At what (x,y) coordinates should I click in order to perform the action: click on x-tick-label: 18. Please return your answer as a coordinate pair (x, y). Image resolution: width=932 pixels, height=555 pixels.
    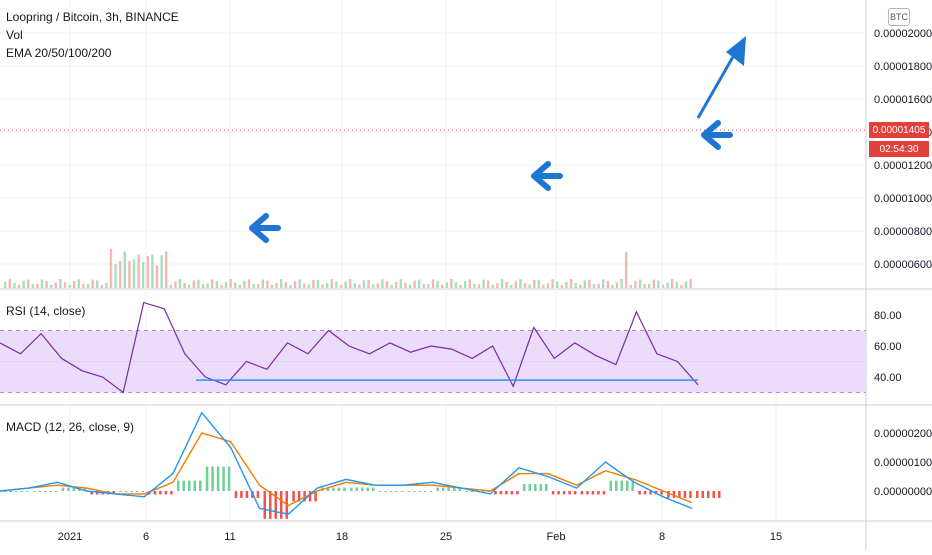
    Looking at the image, I should click on (342, 537).